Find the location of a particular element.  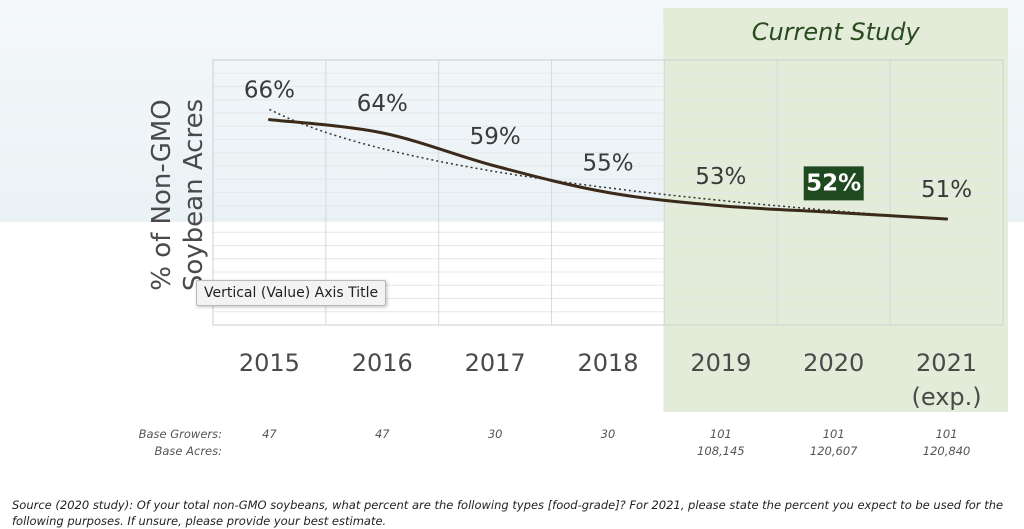

x-axis-tick-labels: 2015 2016 2017 2018 2019 2020 2021 (exp.) is located at coordinates (610, 380).